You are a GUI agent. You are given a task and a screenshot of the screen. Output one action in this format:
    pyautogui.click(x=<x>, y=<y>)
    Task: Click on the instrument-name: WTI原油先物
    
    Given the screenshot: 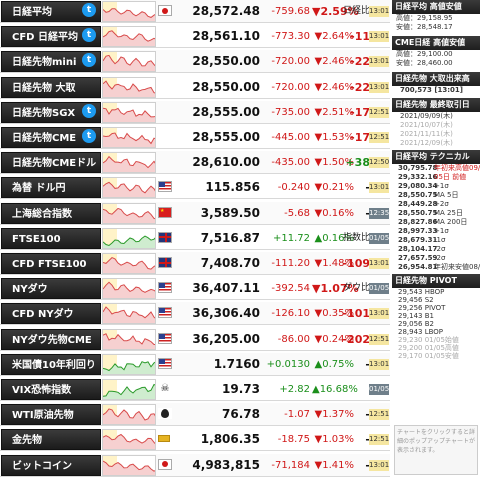 What is the action you would take?
    pyautogui.click(x=51, y=415)
    